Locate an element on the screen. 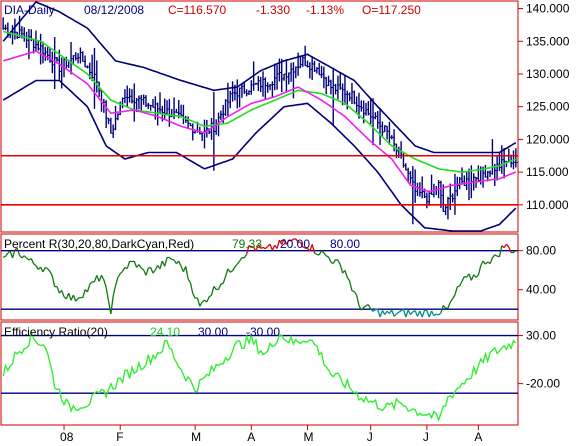  percent-r-y-tick-label: 80.00 is located at coordinates (541, 251).